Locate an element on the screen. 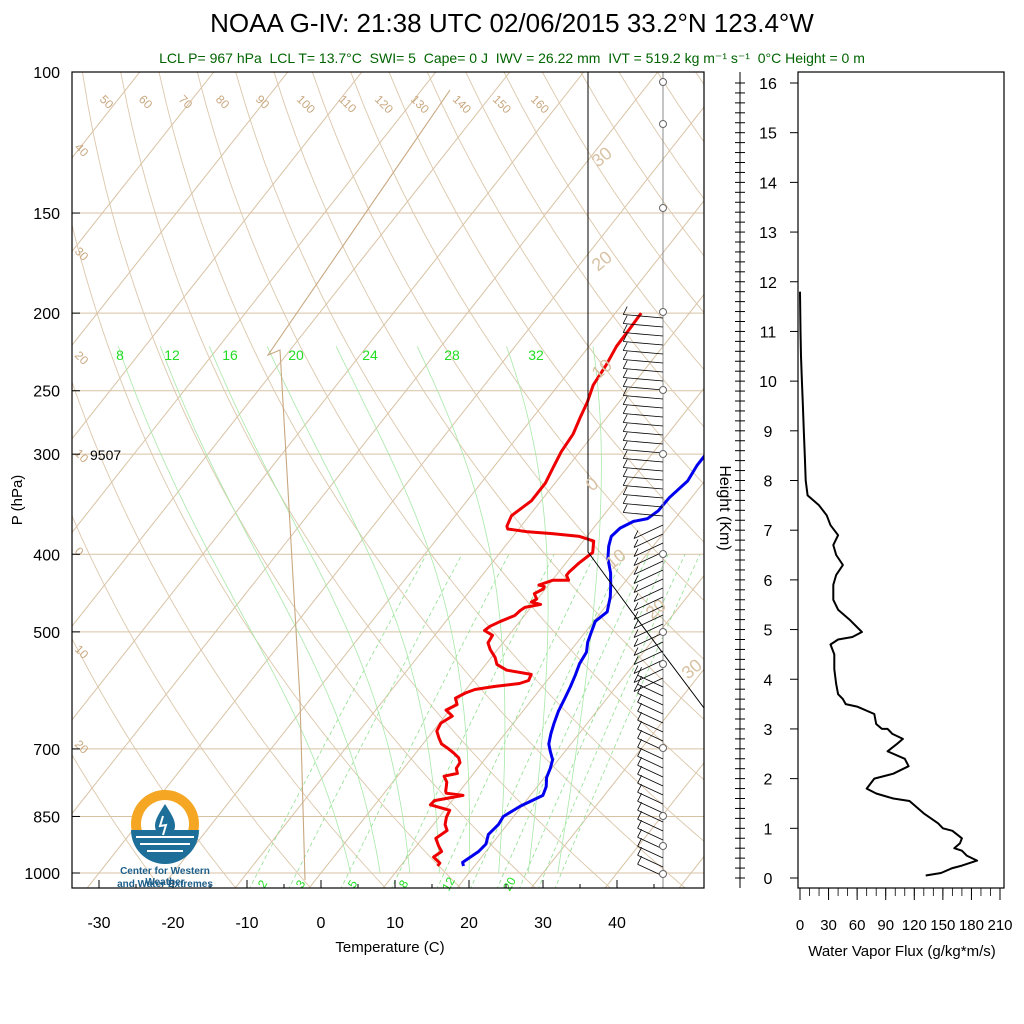 This screenshot has width=1024, height=1024. skewt-series is located at coordinates (566, 589).